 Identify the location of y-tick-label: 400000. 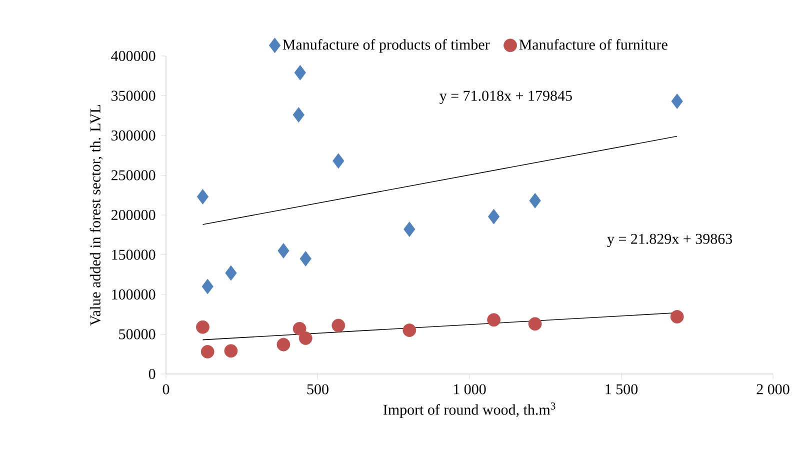
(133, 56).